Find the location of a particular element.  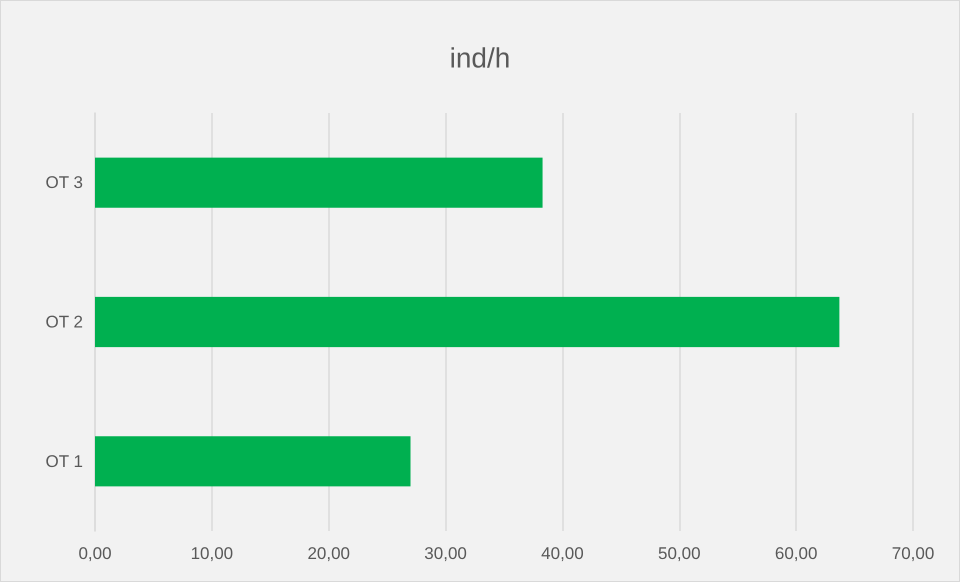

x-tick-label: 50,00 is located at coordinates (679, 553).